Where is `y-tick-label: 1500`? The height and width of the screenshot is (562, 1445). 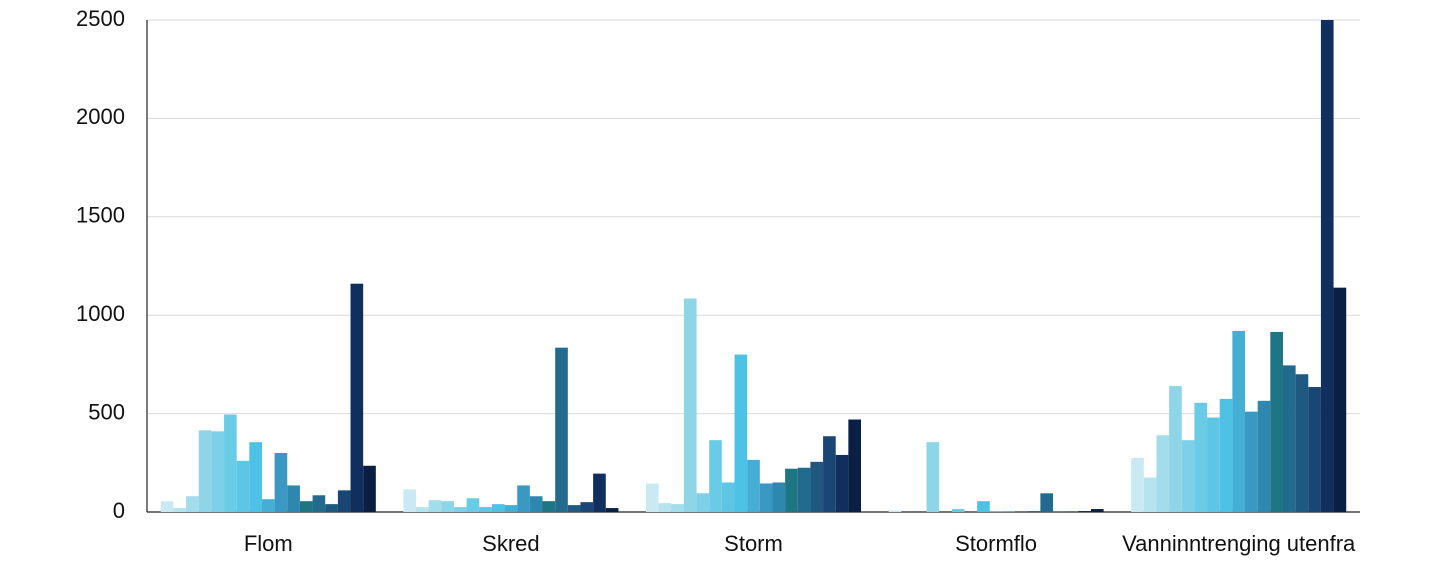 y-tick-label: 1500 is located at coordinates (100, 215).